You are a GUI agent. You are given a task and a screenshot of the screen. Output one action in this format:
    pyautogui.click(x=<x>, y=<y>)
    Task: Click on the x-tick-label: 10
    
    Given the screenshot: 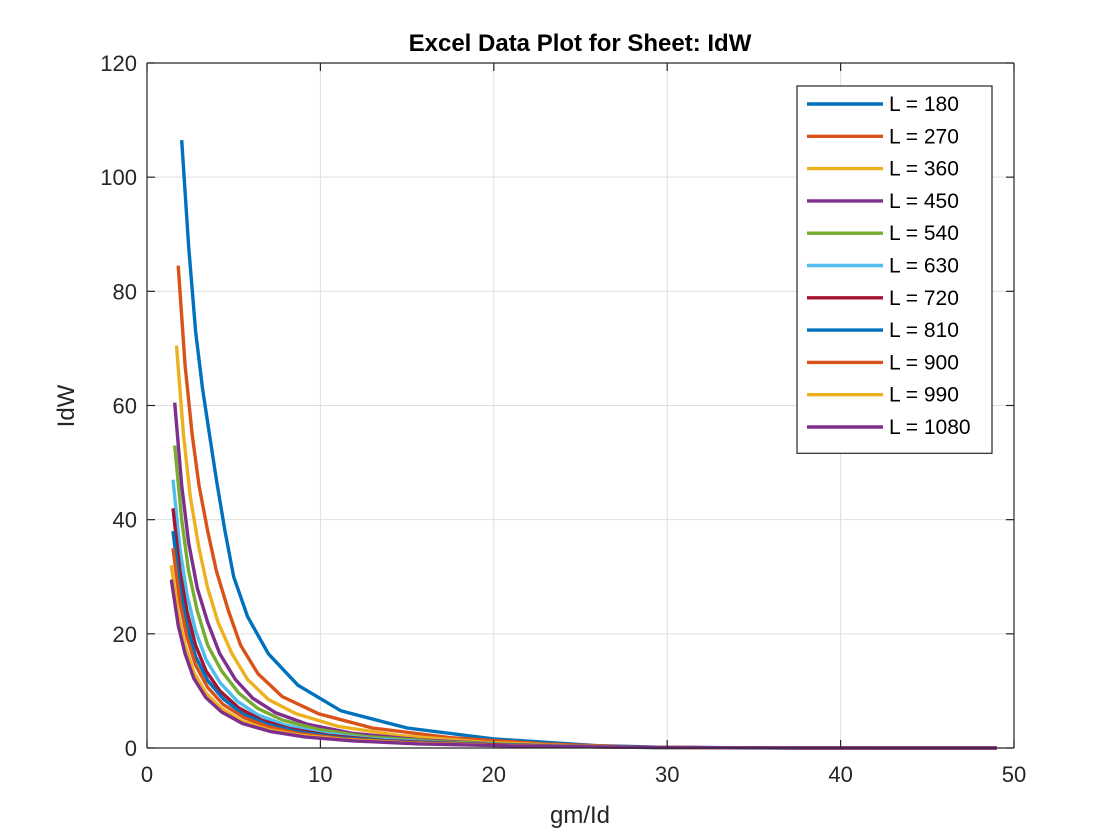 What is the action you would take?
    pyautogui.click(x=320, y=774)
    